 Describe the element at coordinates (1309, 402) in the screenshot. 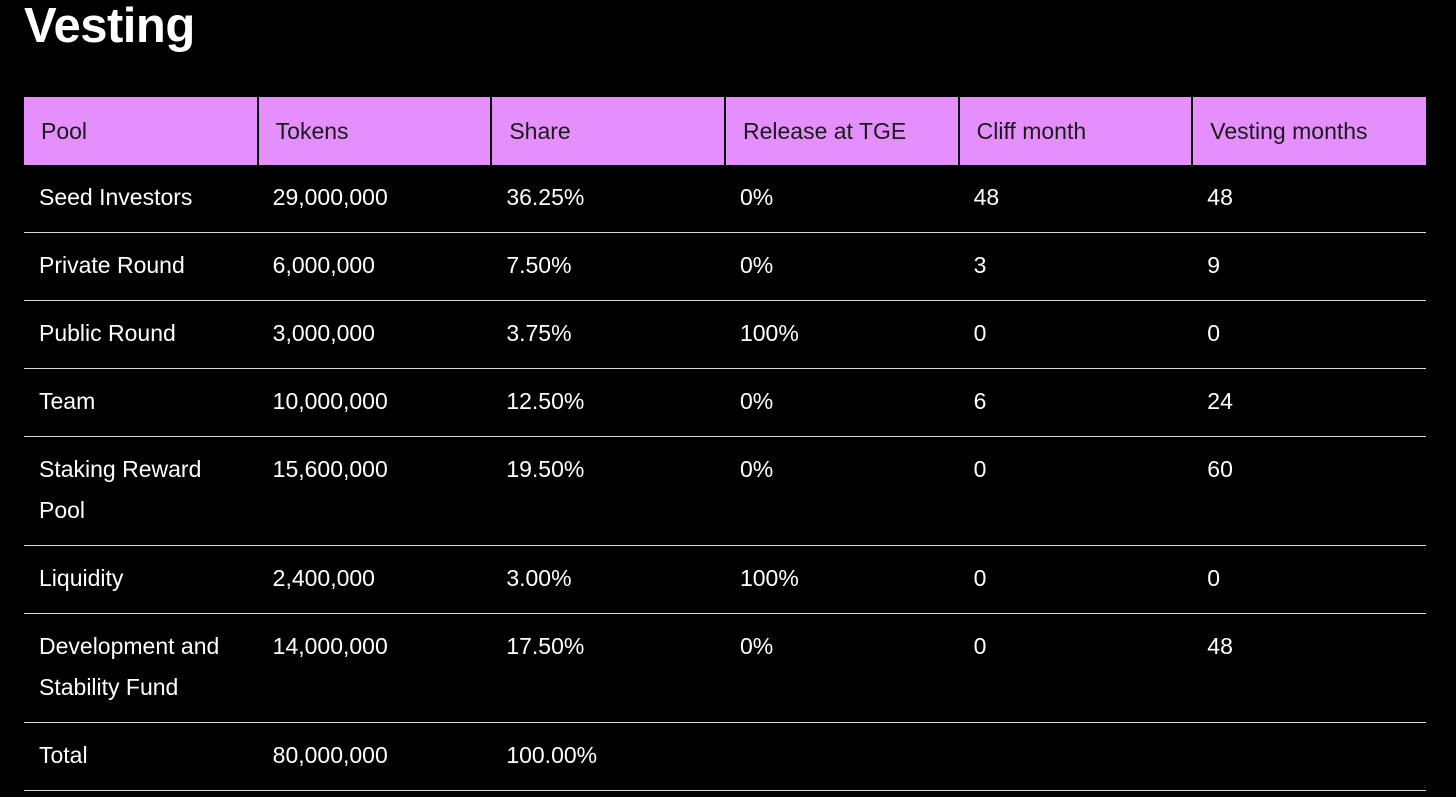

I see `cell-vesting-months: 24` at that location.